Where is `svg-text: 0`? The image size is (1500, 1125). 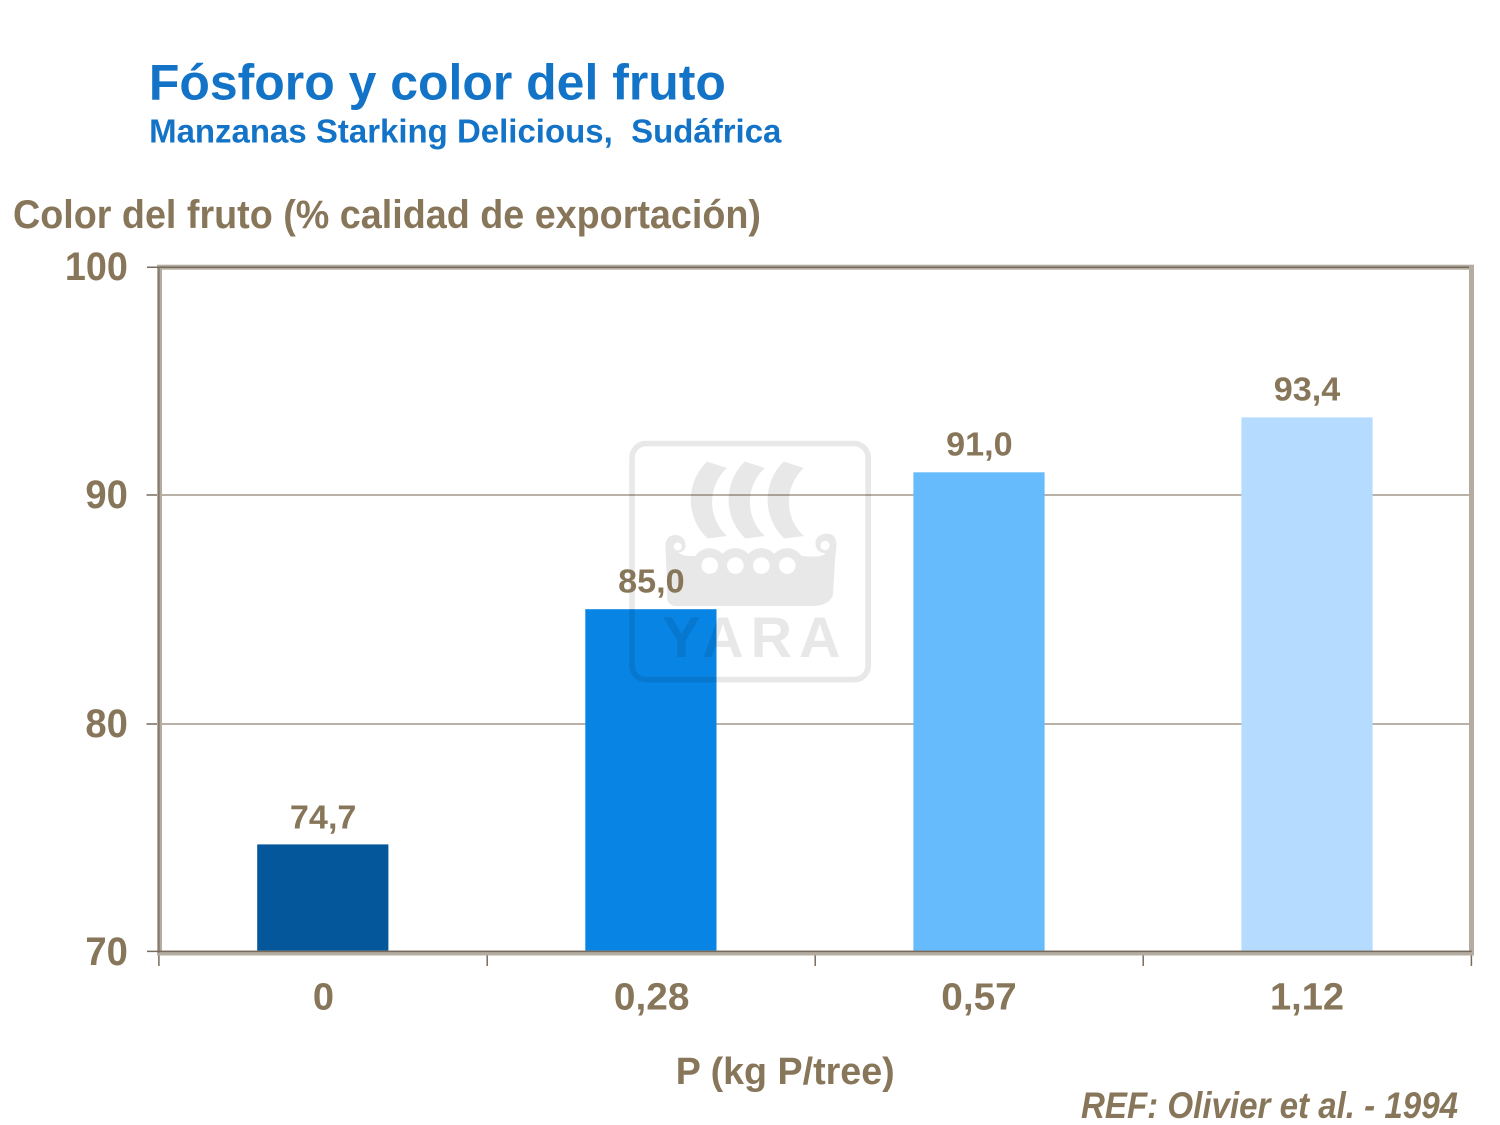
svg-text: 0 is located at coordinates (323, 998).